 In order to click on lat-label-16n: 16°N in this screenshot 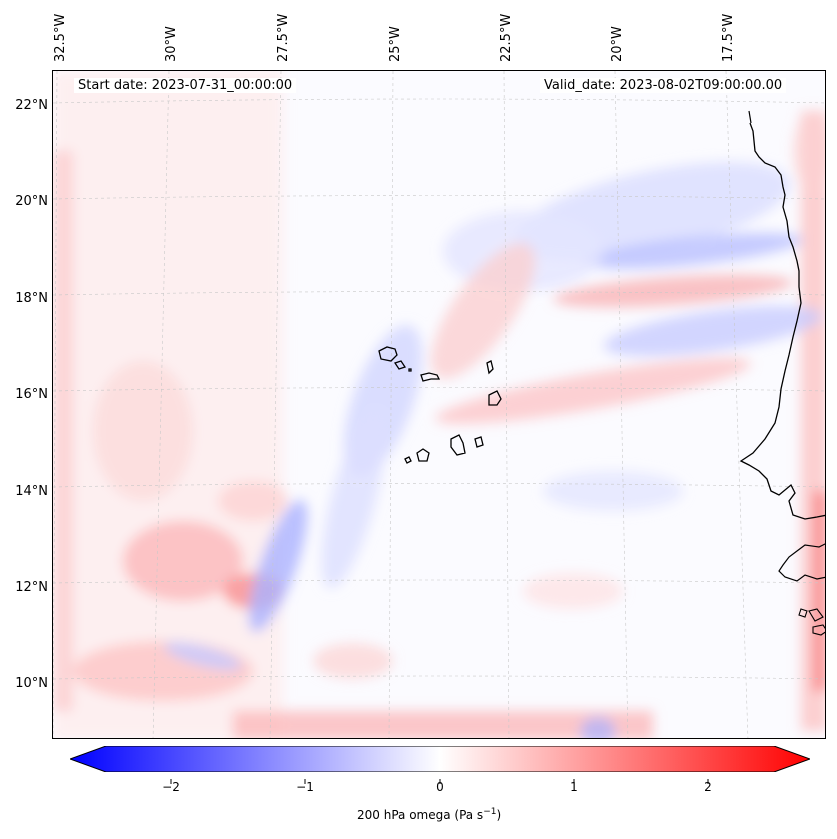, I will do `click(31, 394)`.